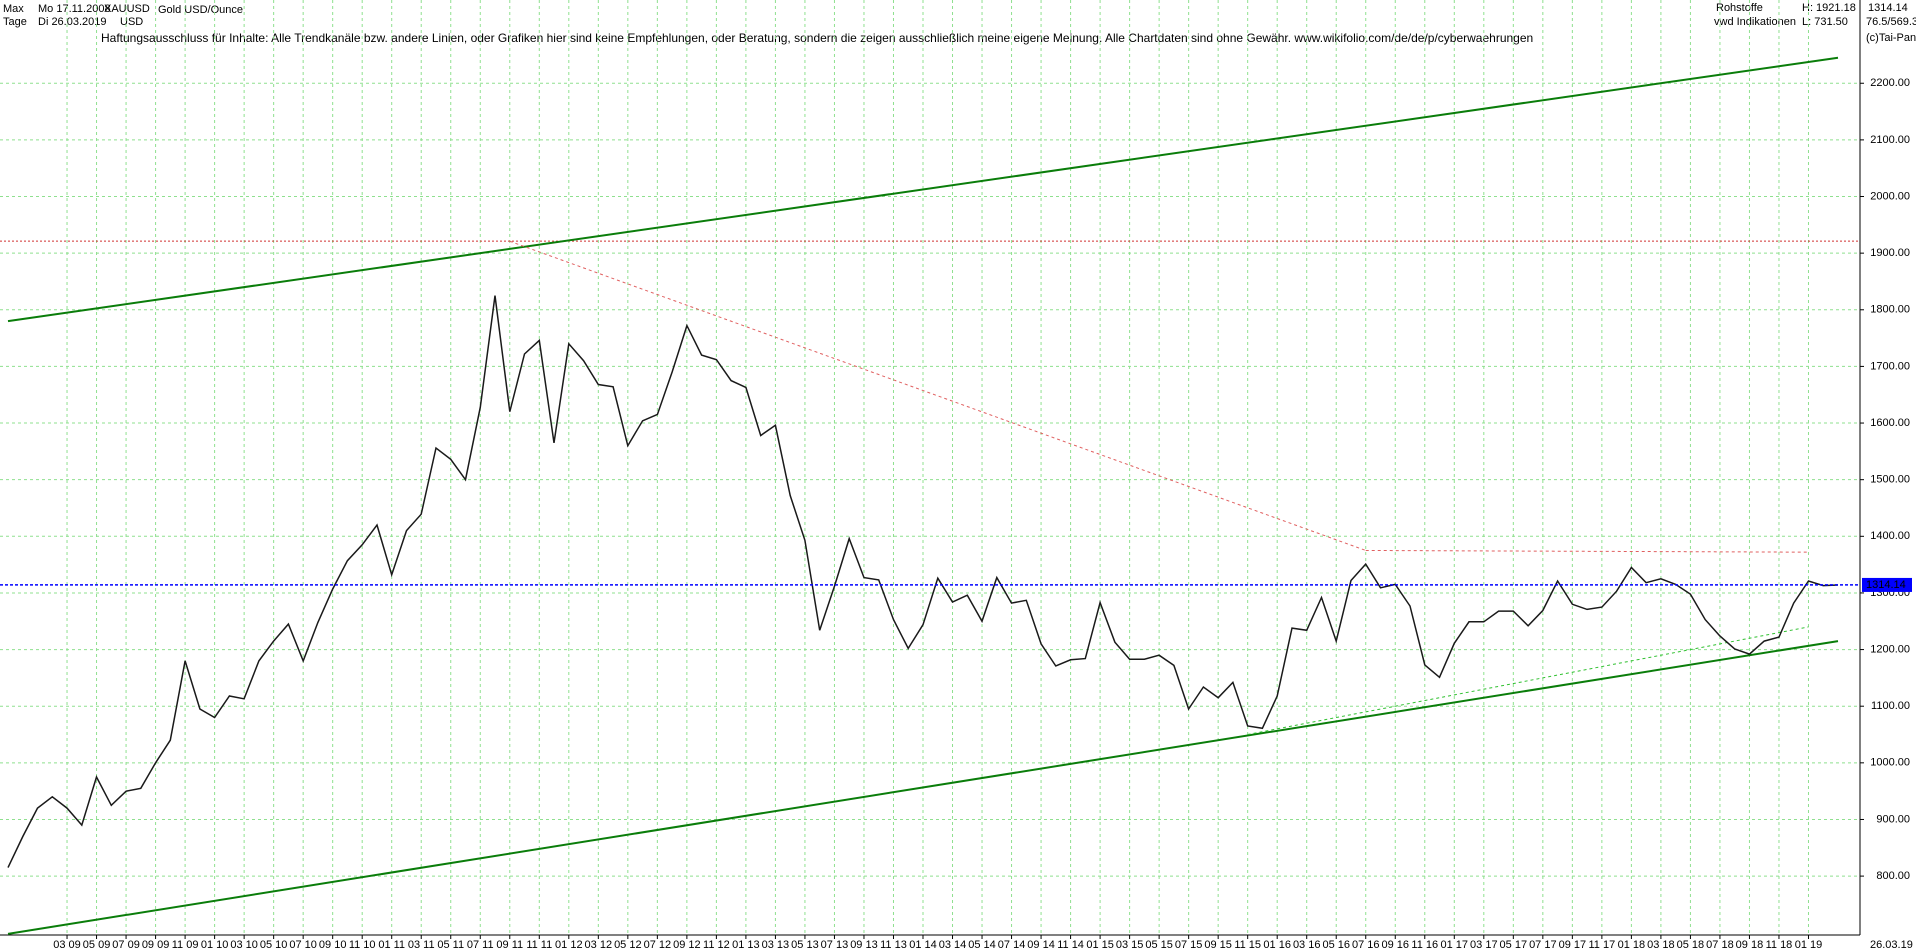  Describe the element at coordinates (156, 945) in the screenshot. I see `x-tick-label: 09 09` at that location.